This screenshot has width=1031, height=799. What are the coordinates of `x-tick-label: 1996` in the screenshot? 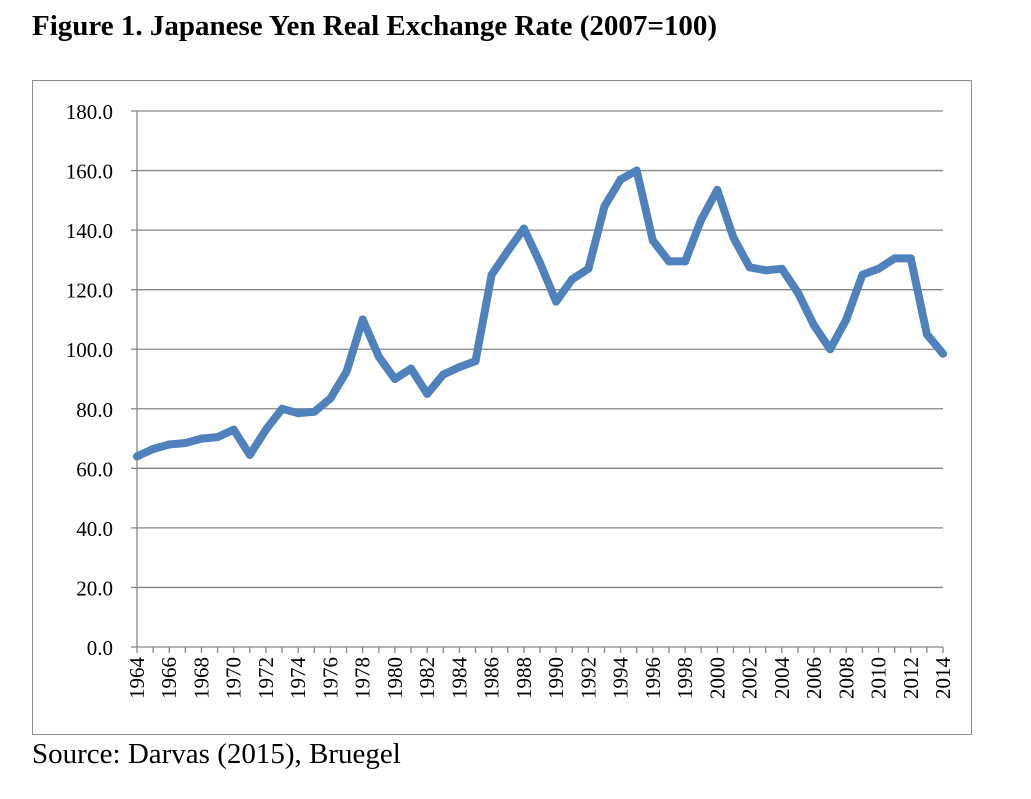 It's located at (653, 678).